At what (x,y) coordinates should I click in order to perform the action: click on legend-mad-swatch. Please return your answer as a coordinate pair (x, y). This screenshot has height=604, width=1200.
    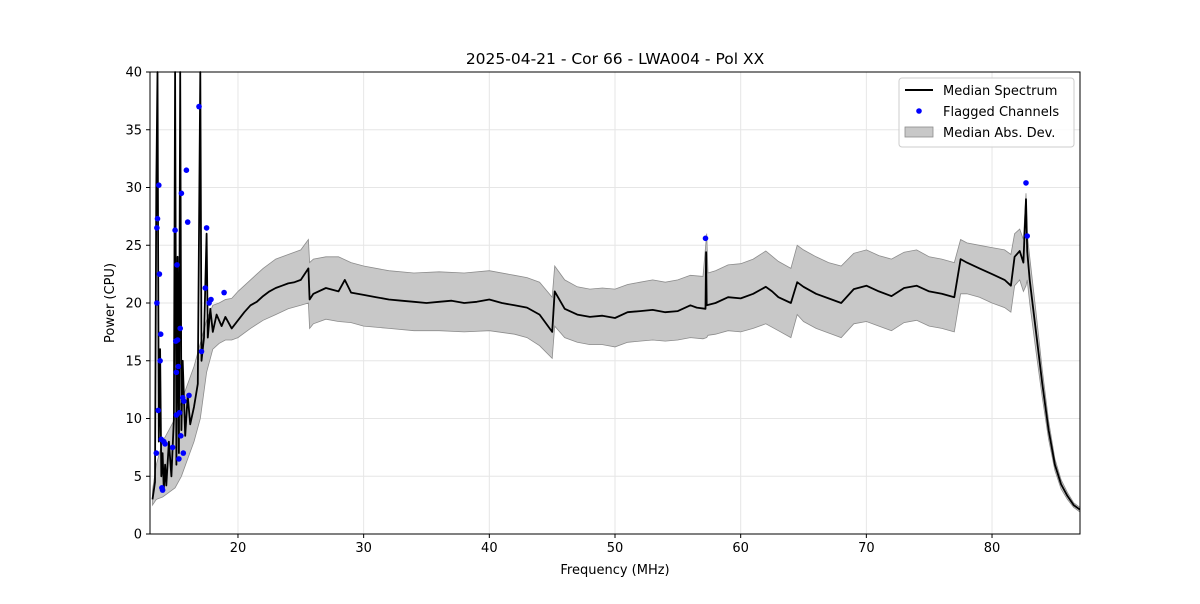
    Looking at the image, I should click on (919, 132).